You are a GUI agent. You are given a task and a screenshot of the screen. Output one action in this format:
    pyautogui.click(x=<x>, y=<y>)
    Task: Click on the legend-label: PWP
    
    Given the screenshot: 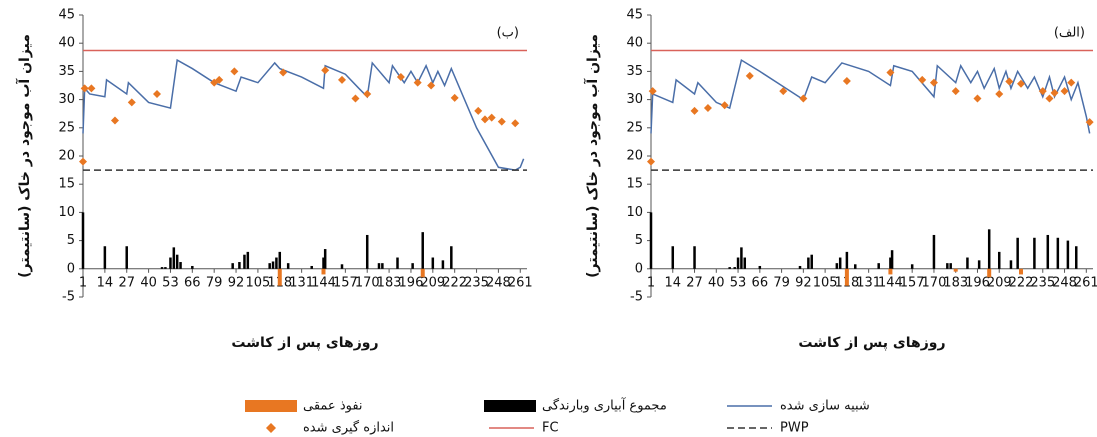 What is the action you would take?
    pyautogui.click(x=794, y=428)
    